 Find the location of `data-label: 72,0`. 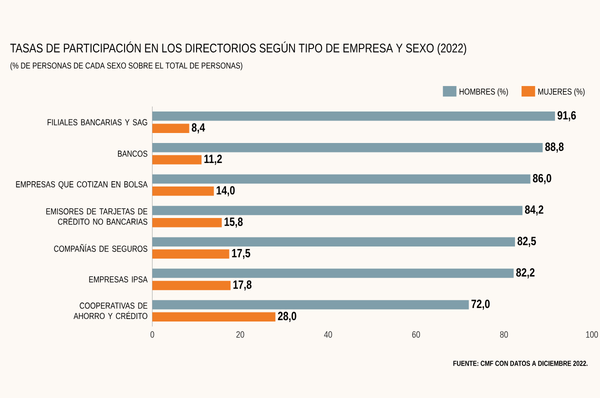

data-label: 72,0 is located at coordinates (480, 305).